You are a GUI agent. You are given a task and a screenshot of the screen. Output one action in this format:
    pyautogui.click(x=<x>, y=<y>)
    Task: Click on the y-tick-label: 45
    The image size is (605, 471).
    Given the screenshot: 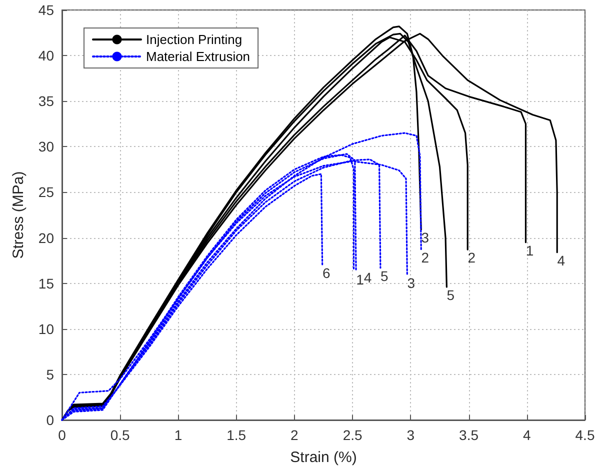 What is the action you would take?
    pyautogui.click(x=46, y=10)
    